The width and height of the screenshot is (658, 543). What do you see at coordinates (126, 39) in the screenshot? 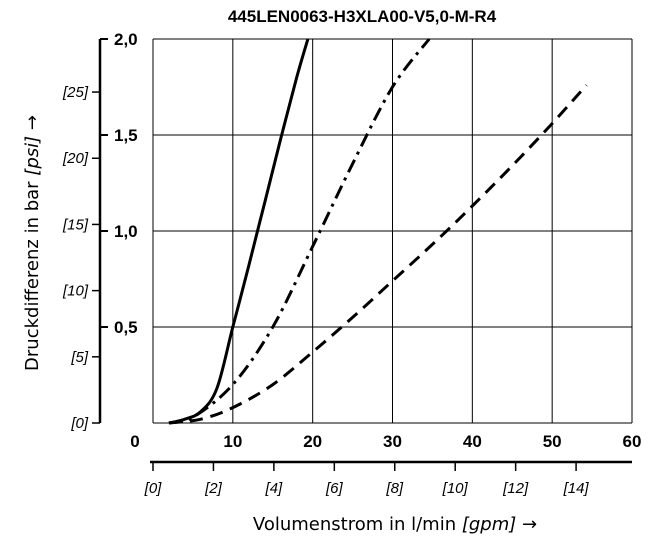
I see `y-tick-label: 2,0` at bounding box center [126, 39].